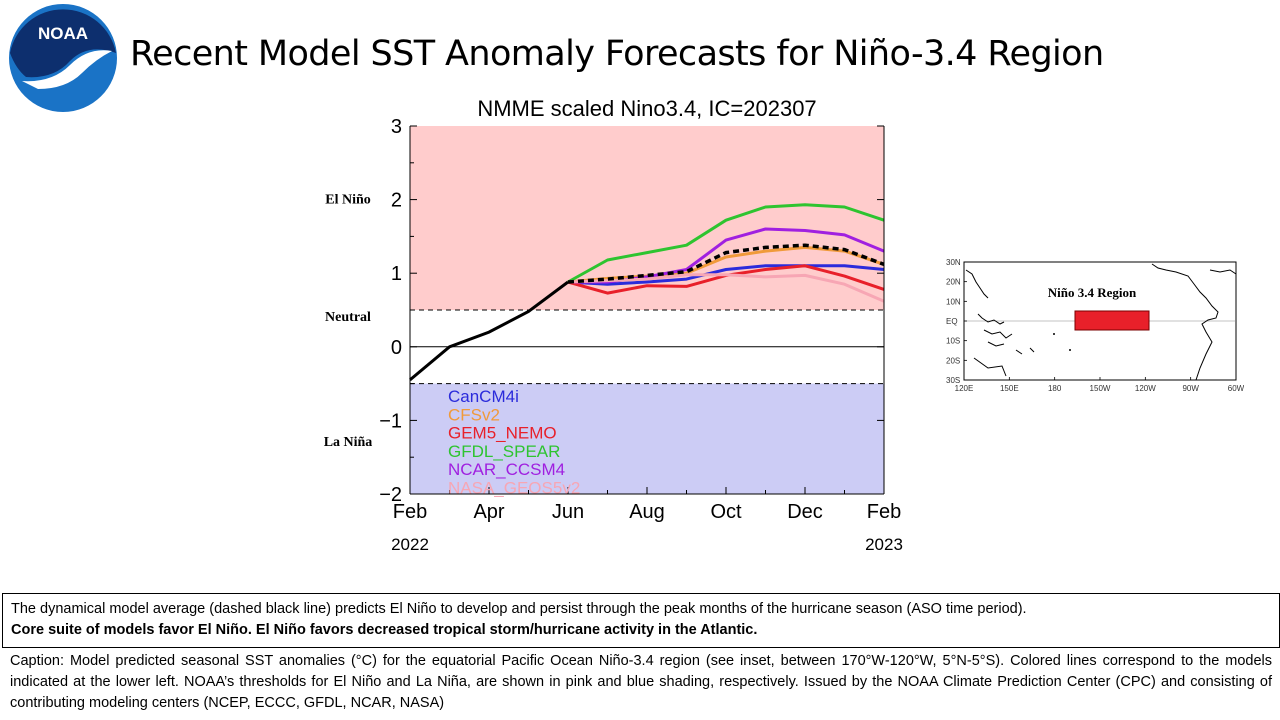 This screenshot has width=1280, height=720. Describe the element at coordinates (1145, 388) in the screenshot. I see `inset-lon-label: 120W` at that location.